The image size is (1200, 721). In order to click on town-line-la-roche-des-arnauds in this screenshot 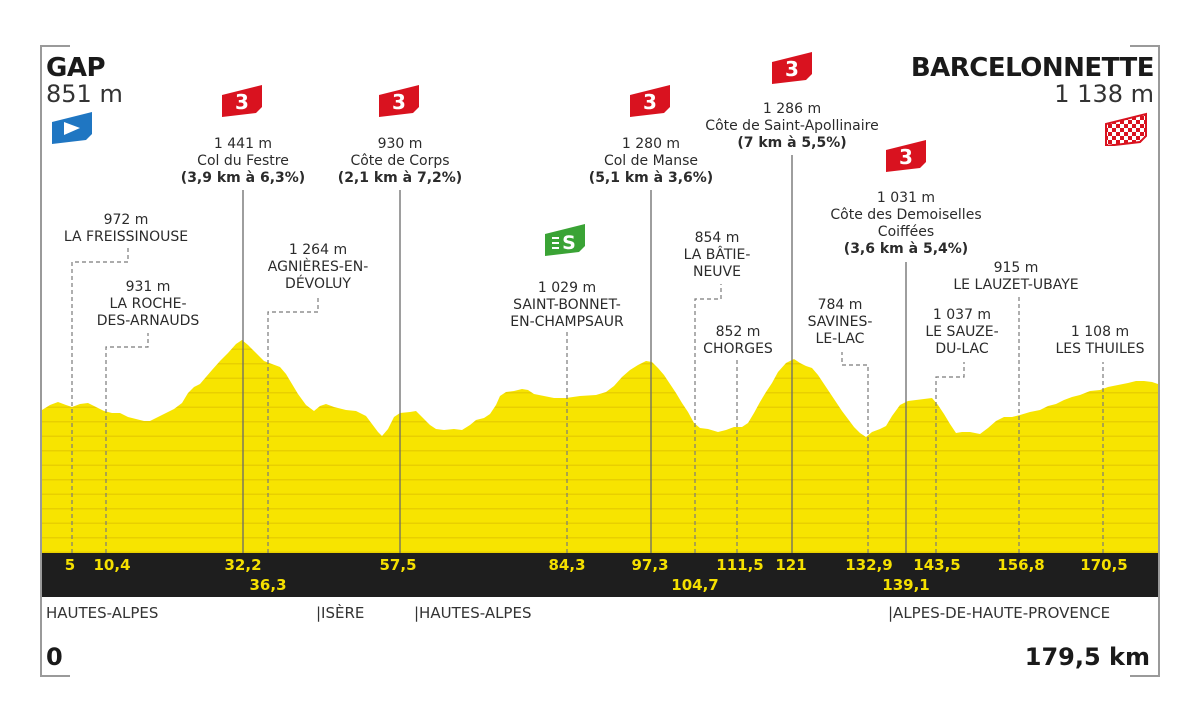, I will do `click(127, 443)`.